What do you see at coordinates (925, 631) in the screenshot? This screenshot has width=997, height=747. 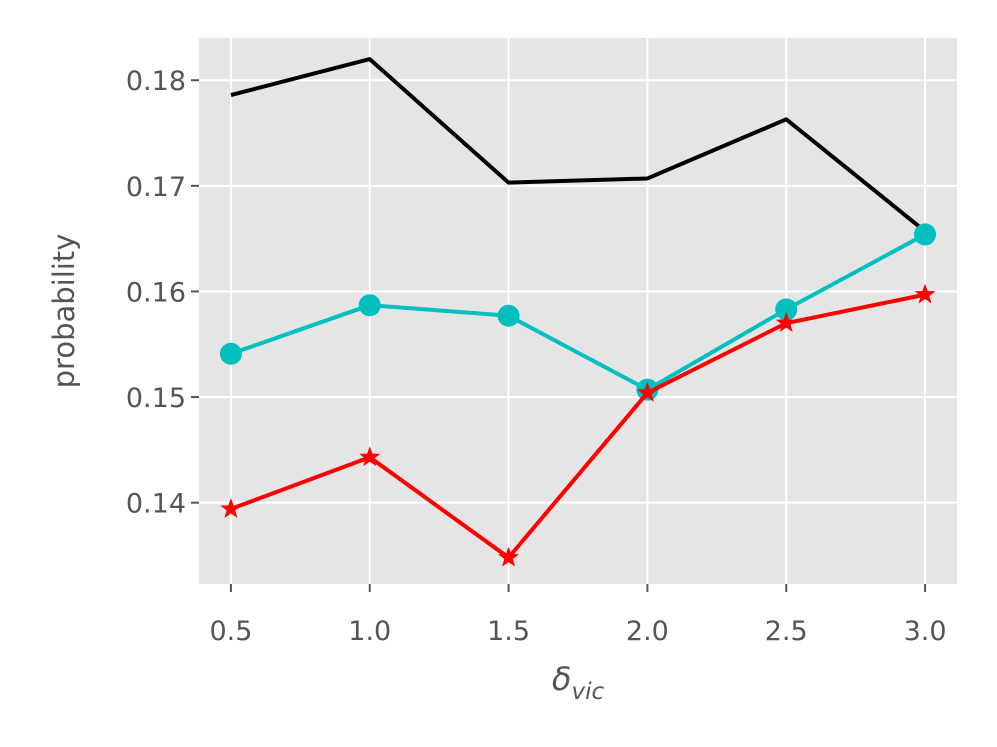 I see `x-tick-label: 3.0` at bounding box center [925, 631].